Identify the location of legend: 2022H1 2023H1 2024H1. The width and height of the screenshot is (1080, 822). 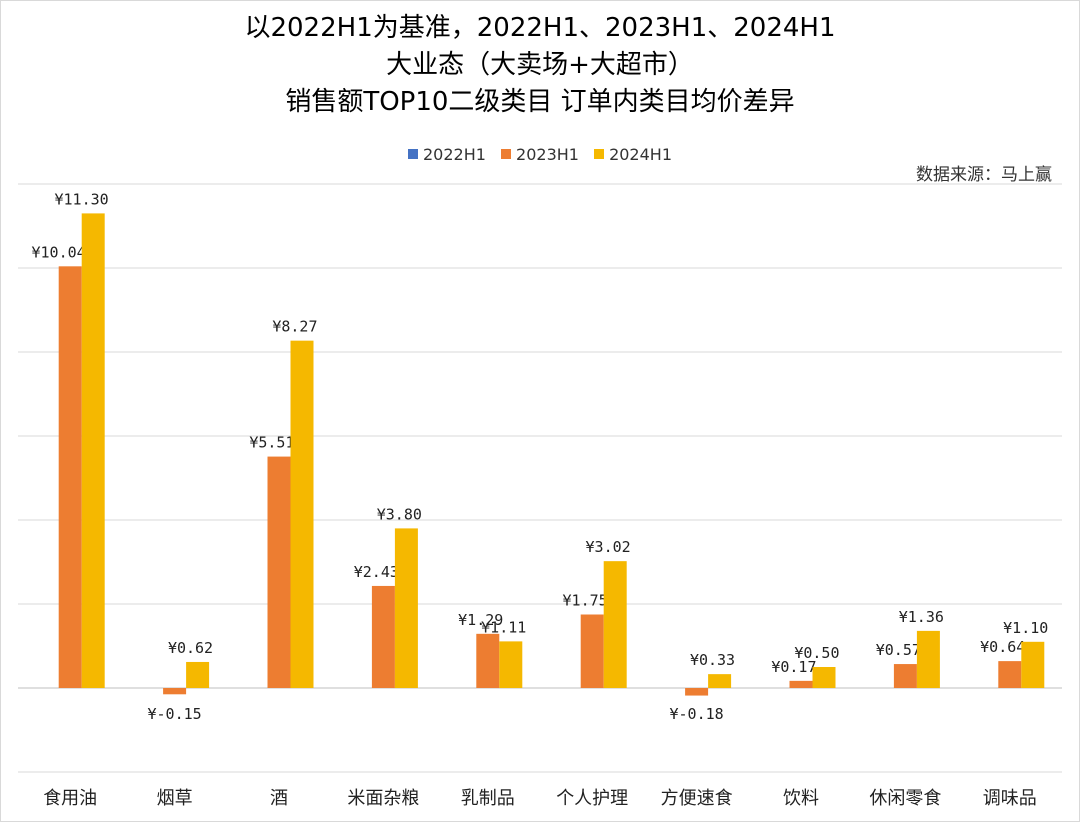
(540, 154).